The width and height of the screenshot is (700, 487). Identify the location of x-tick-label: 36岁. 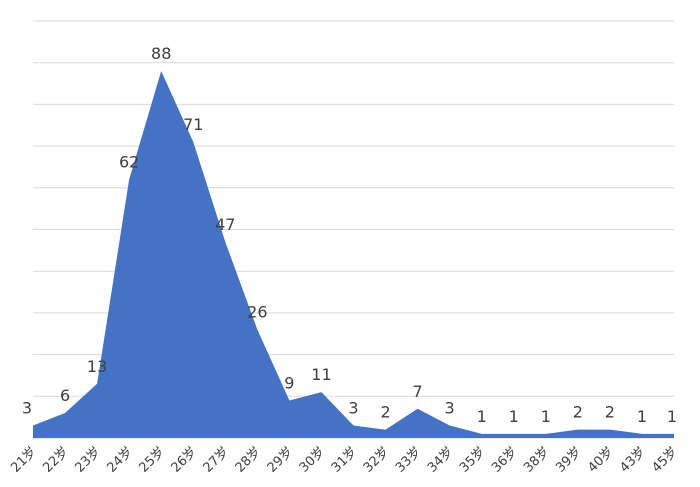
(504, 459).